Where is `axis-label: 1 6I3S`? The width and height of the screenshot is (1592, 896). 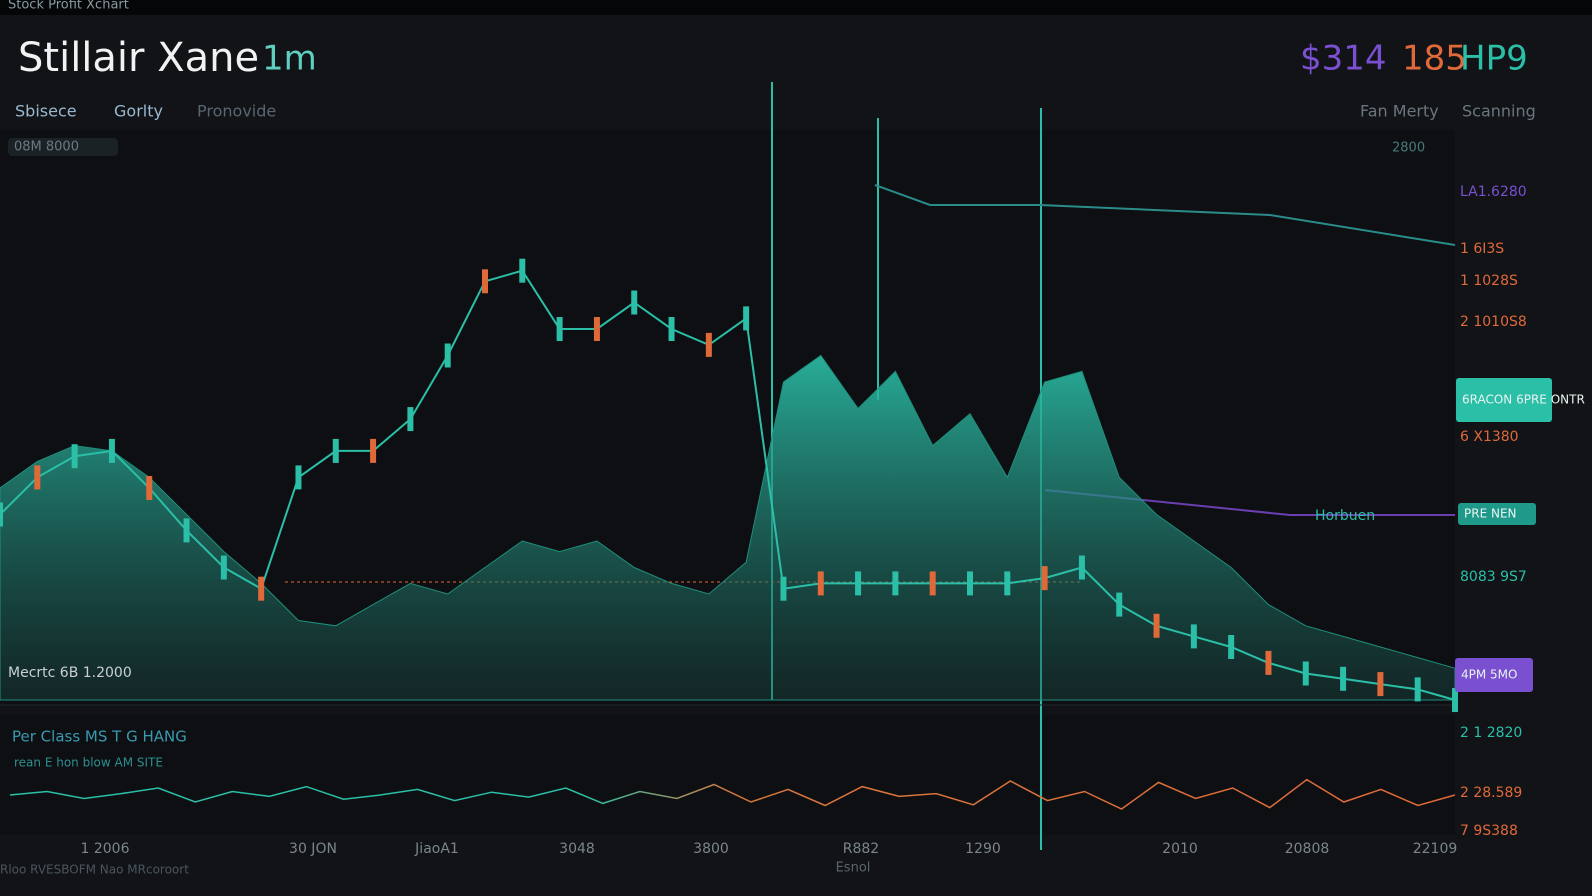
axis-label: 1 6I3S is located at coordinates (1482, 249).